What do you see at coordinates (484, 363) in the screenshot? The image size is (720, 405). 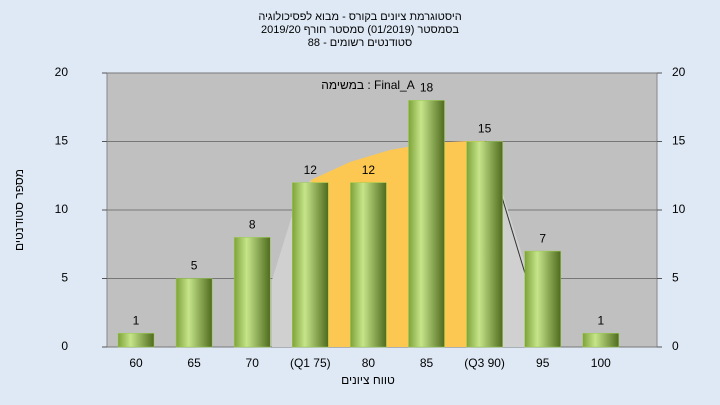 I see `x-tick-label: (Q3 90)` at bounding box center [484, 363].